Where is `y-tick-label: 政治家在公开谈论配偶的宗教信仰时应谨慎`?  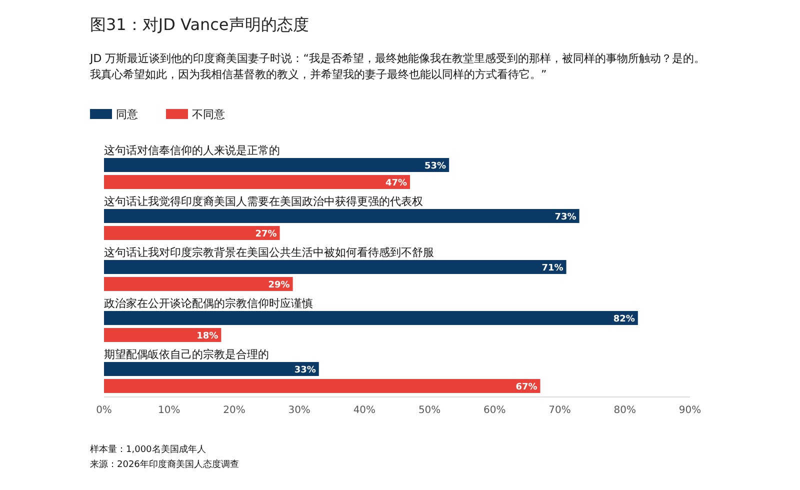 y-tick-label: 政治家在公开谈论配偶的宗教信仰时应谨慎 is located at coordinates (208, 303).